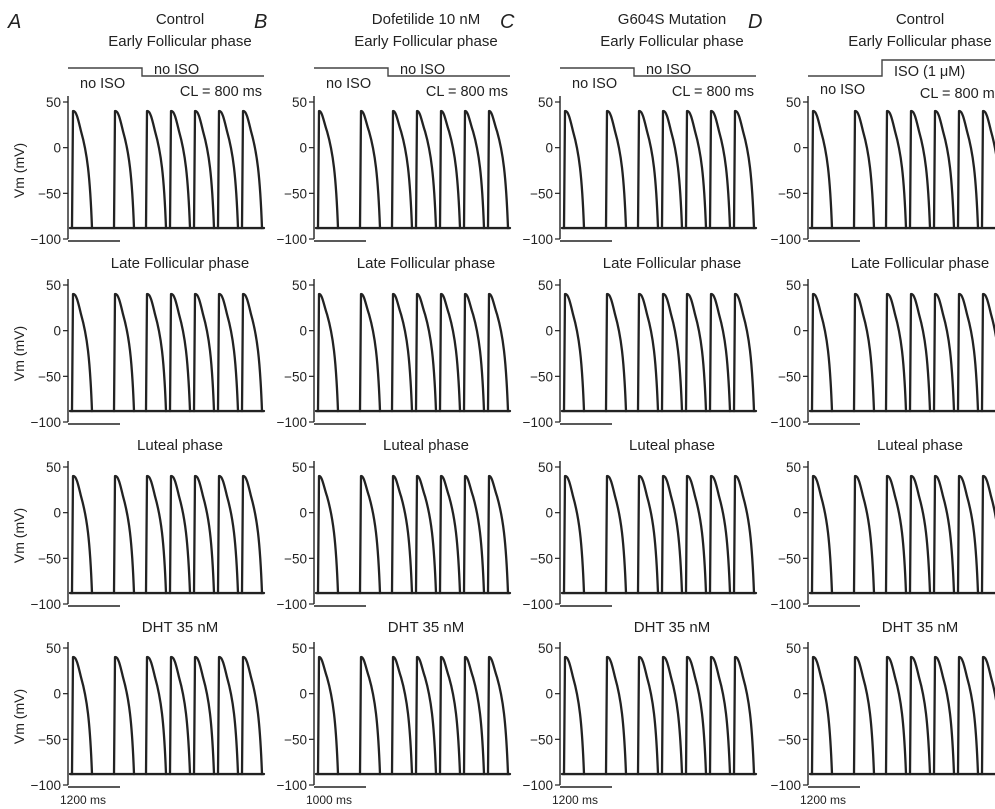 The image size is (995, 809). I want to click on column-title: Dofetilide 10 nM, so click(426, 19).